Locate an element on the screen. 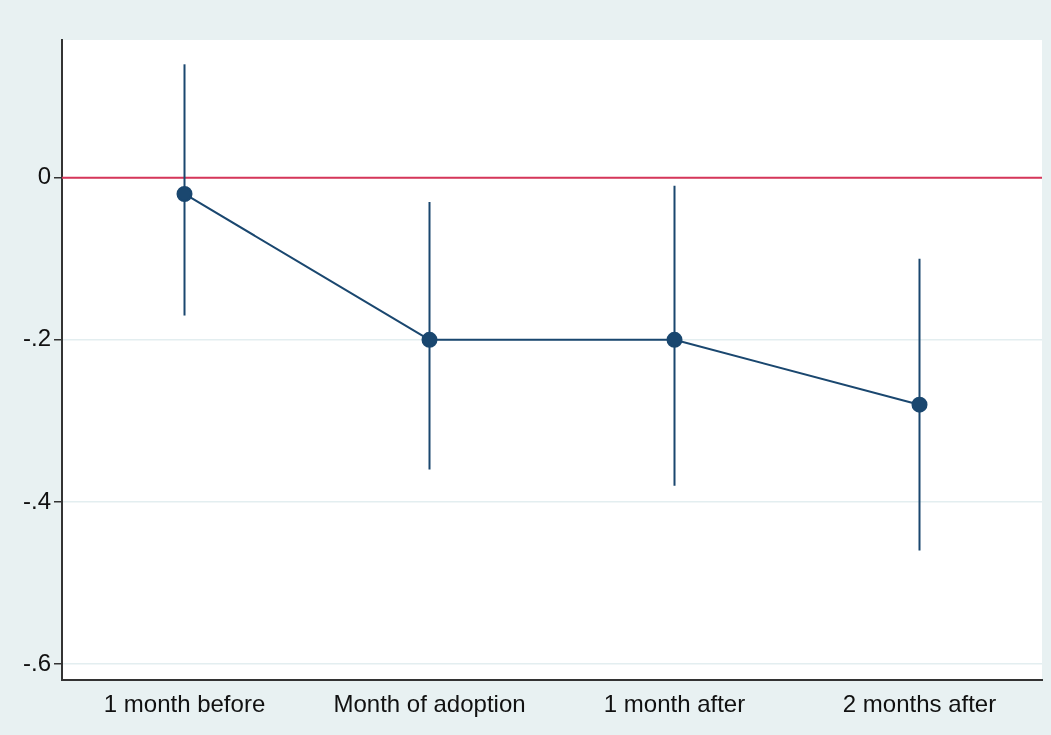 This screenshot has height=735, width=1051. y-tick-label: -.2 is located at coordinates (37, 338).